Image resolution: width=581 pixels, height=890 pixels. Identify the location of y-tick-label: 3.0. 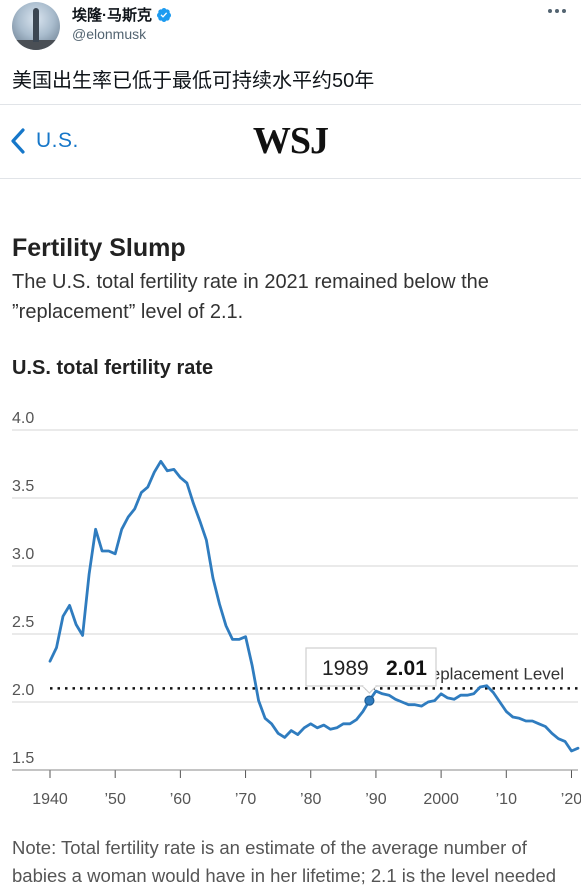
(23, 554).